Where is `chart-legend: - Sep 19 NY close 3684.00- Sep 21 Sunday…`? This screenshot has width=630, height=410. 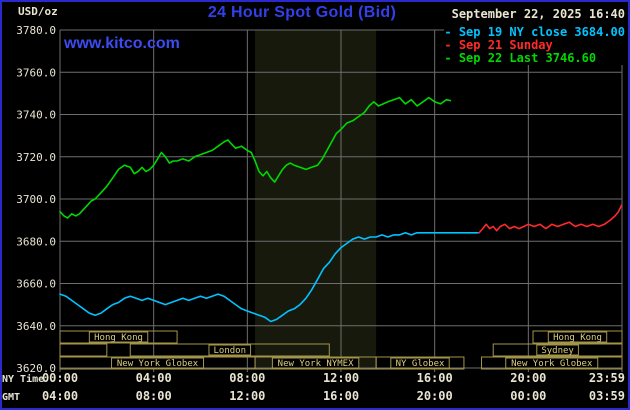
chart-legend: - Sep 19 NY close 3684.00- Sep 21 Sunday… is located at coordinates (534, 45).